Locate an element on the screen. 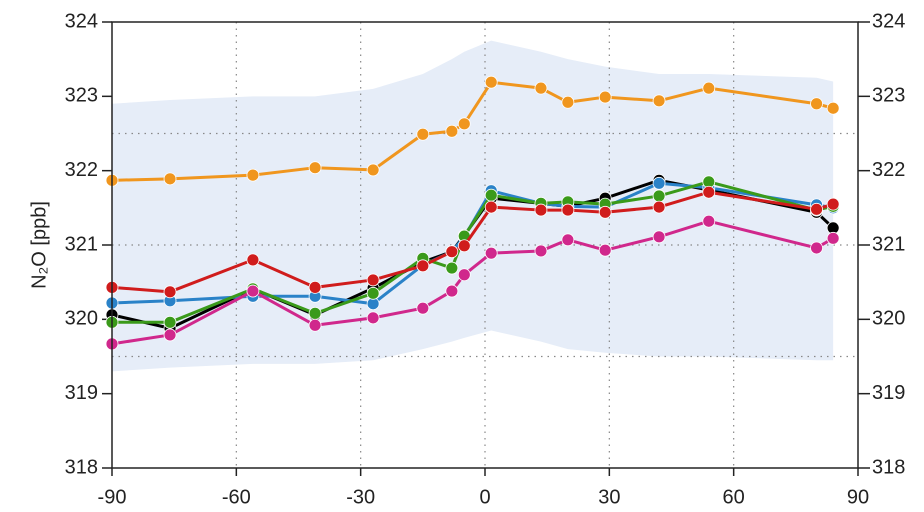  y-tick-label: 320 is located at coordinates (81, 319).